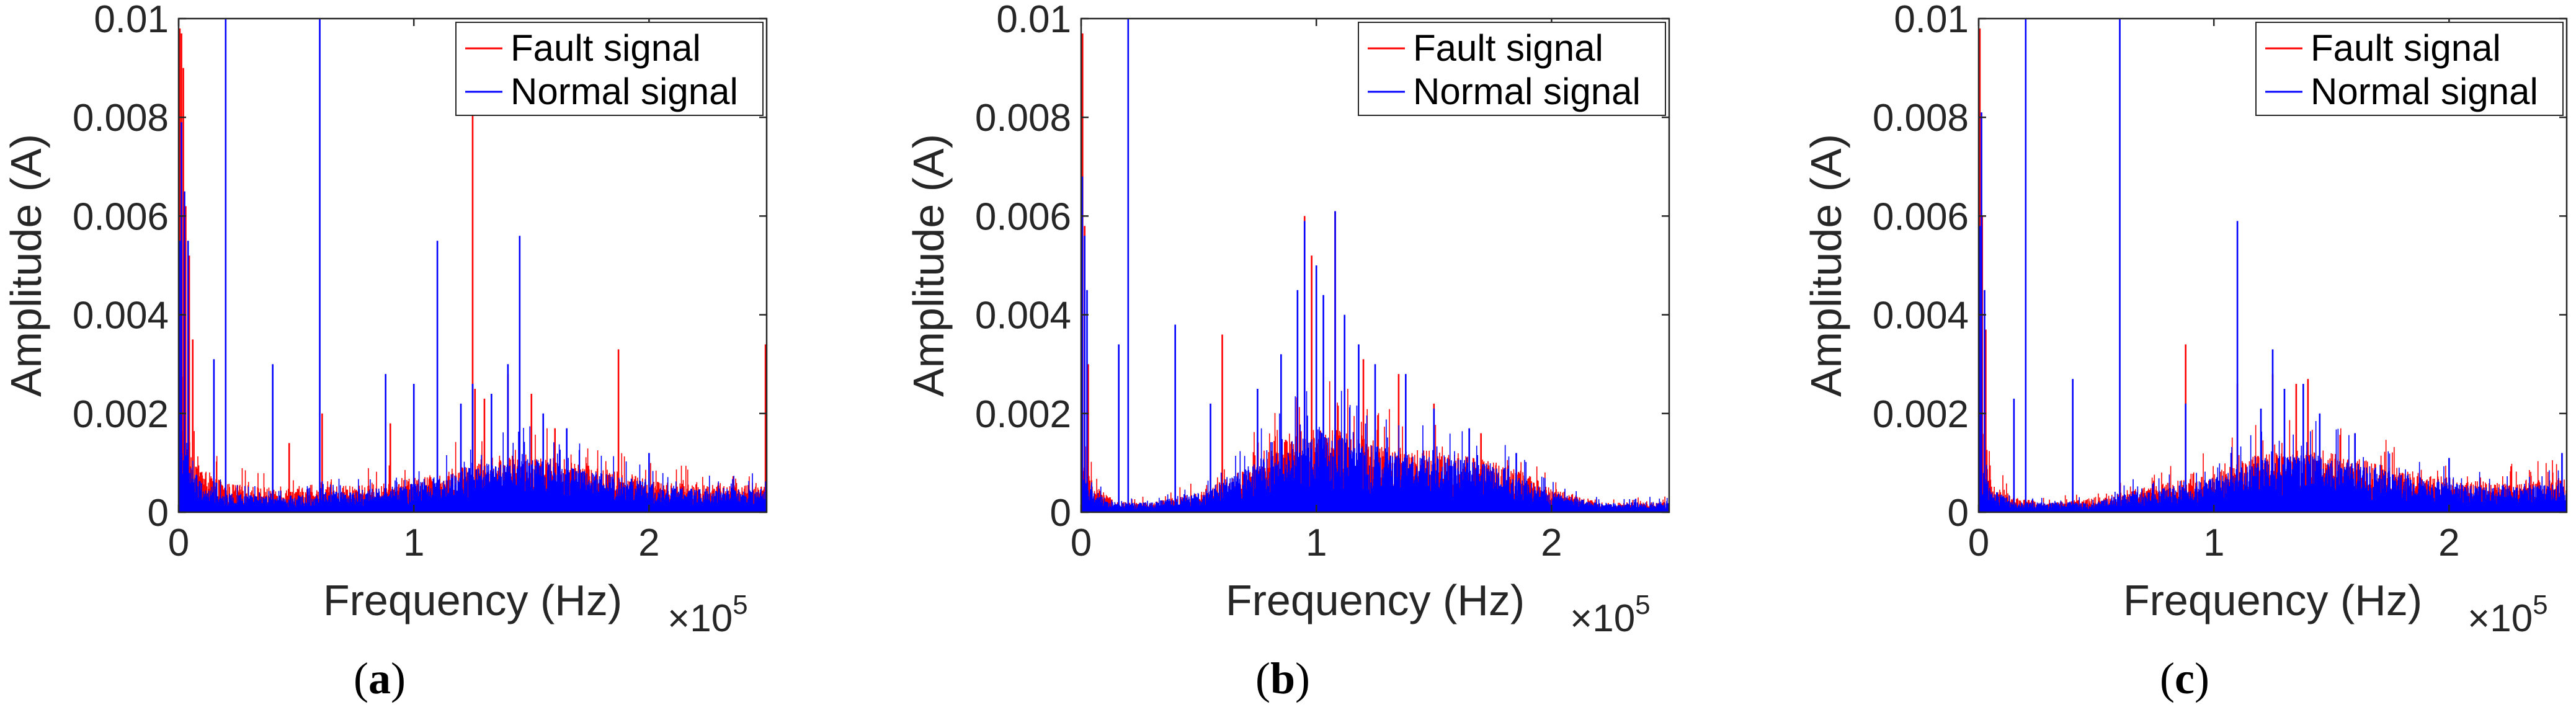 This screenshot has width=2576, height=715. What do you see at coordinates (2184, 678) in the screenshot?
I see `panel-caption-c: (c)` at bounding box center [2184, 678].